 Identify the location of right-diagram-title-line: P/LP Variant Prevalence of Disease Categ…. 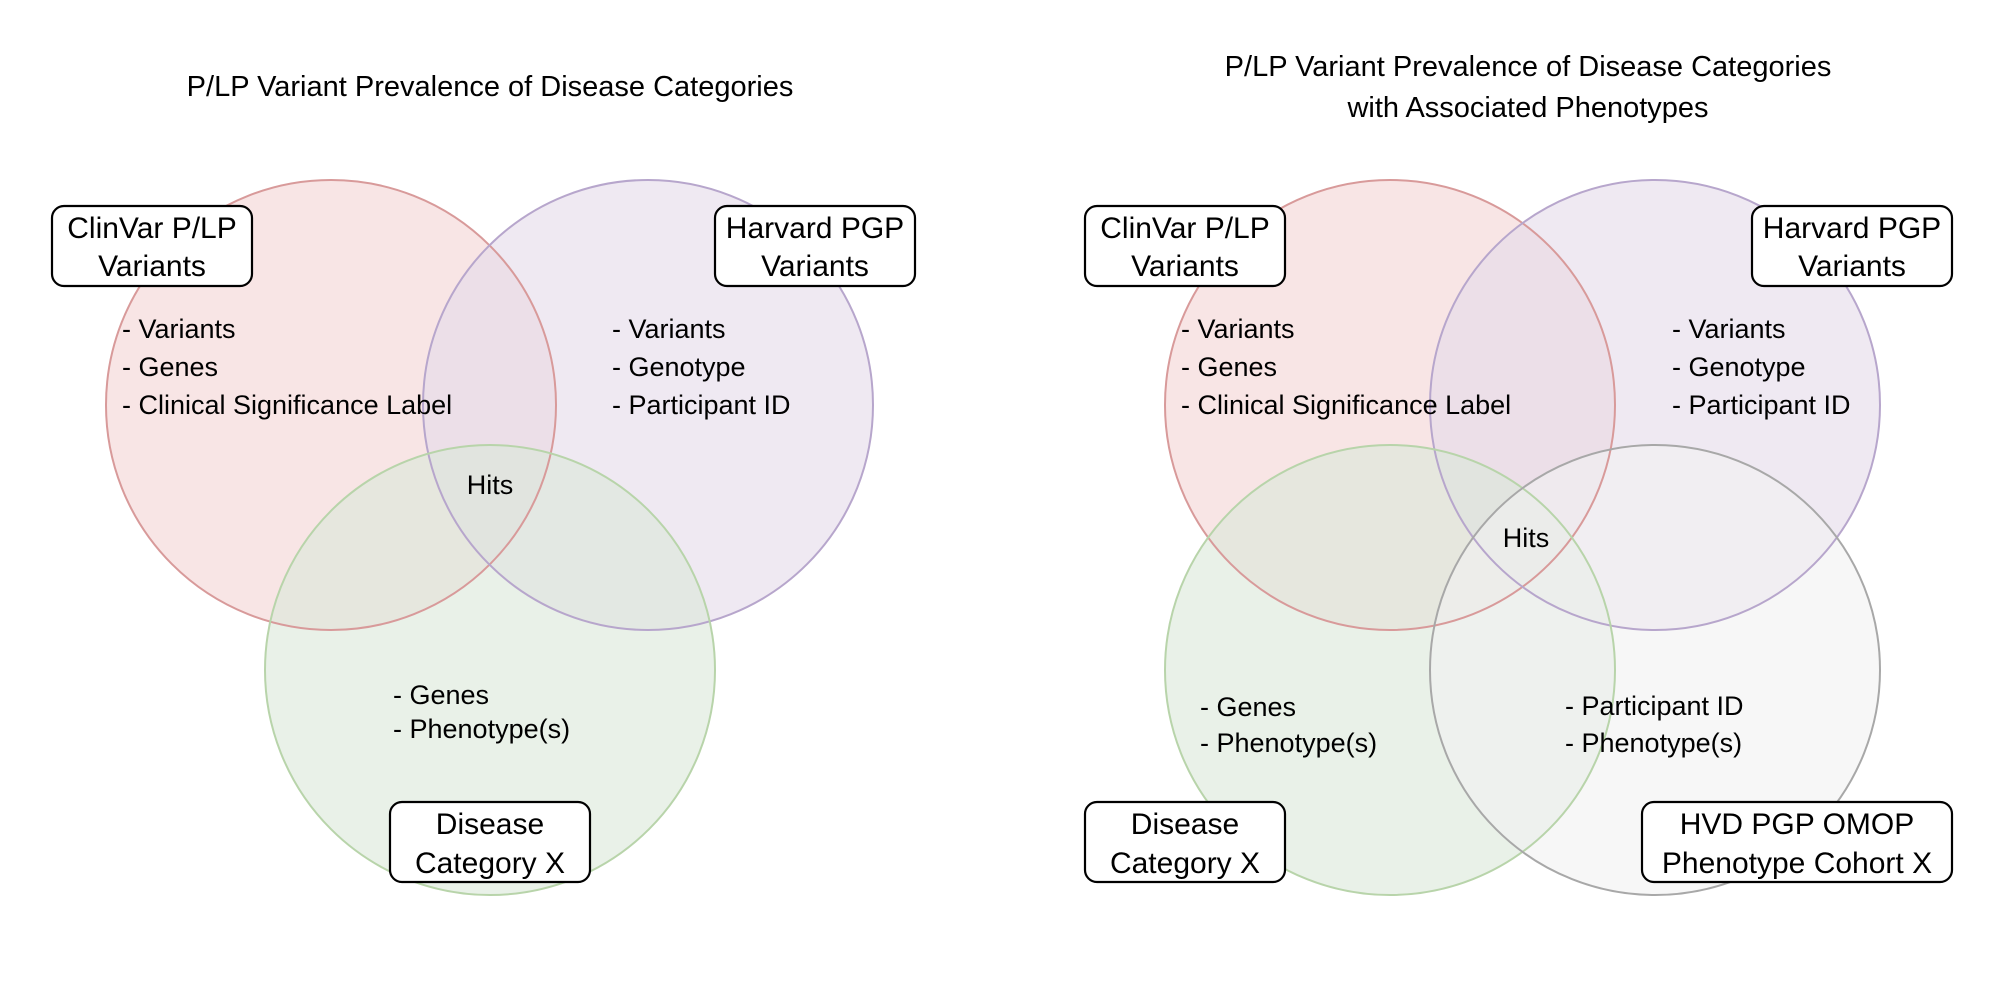
(1528, 67).